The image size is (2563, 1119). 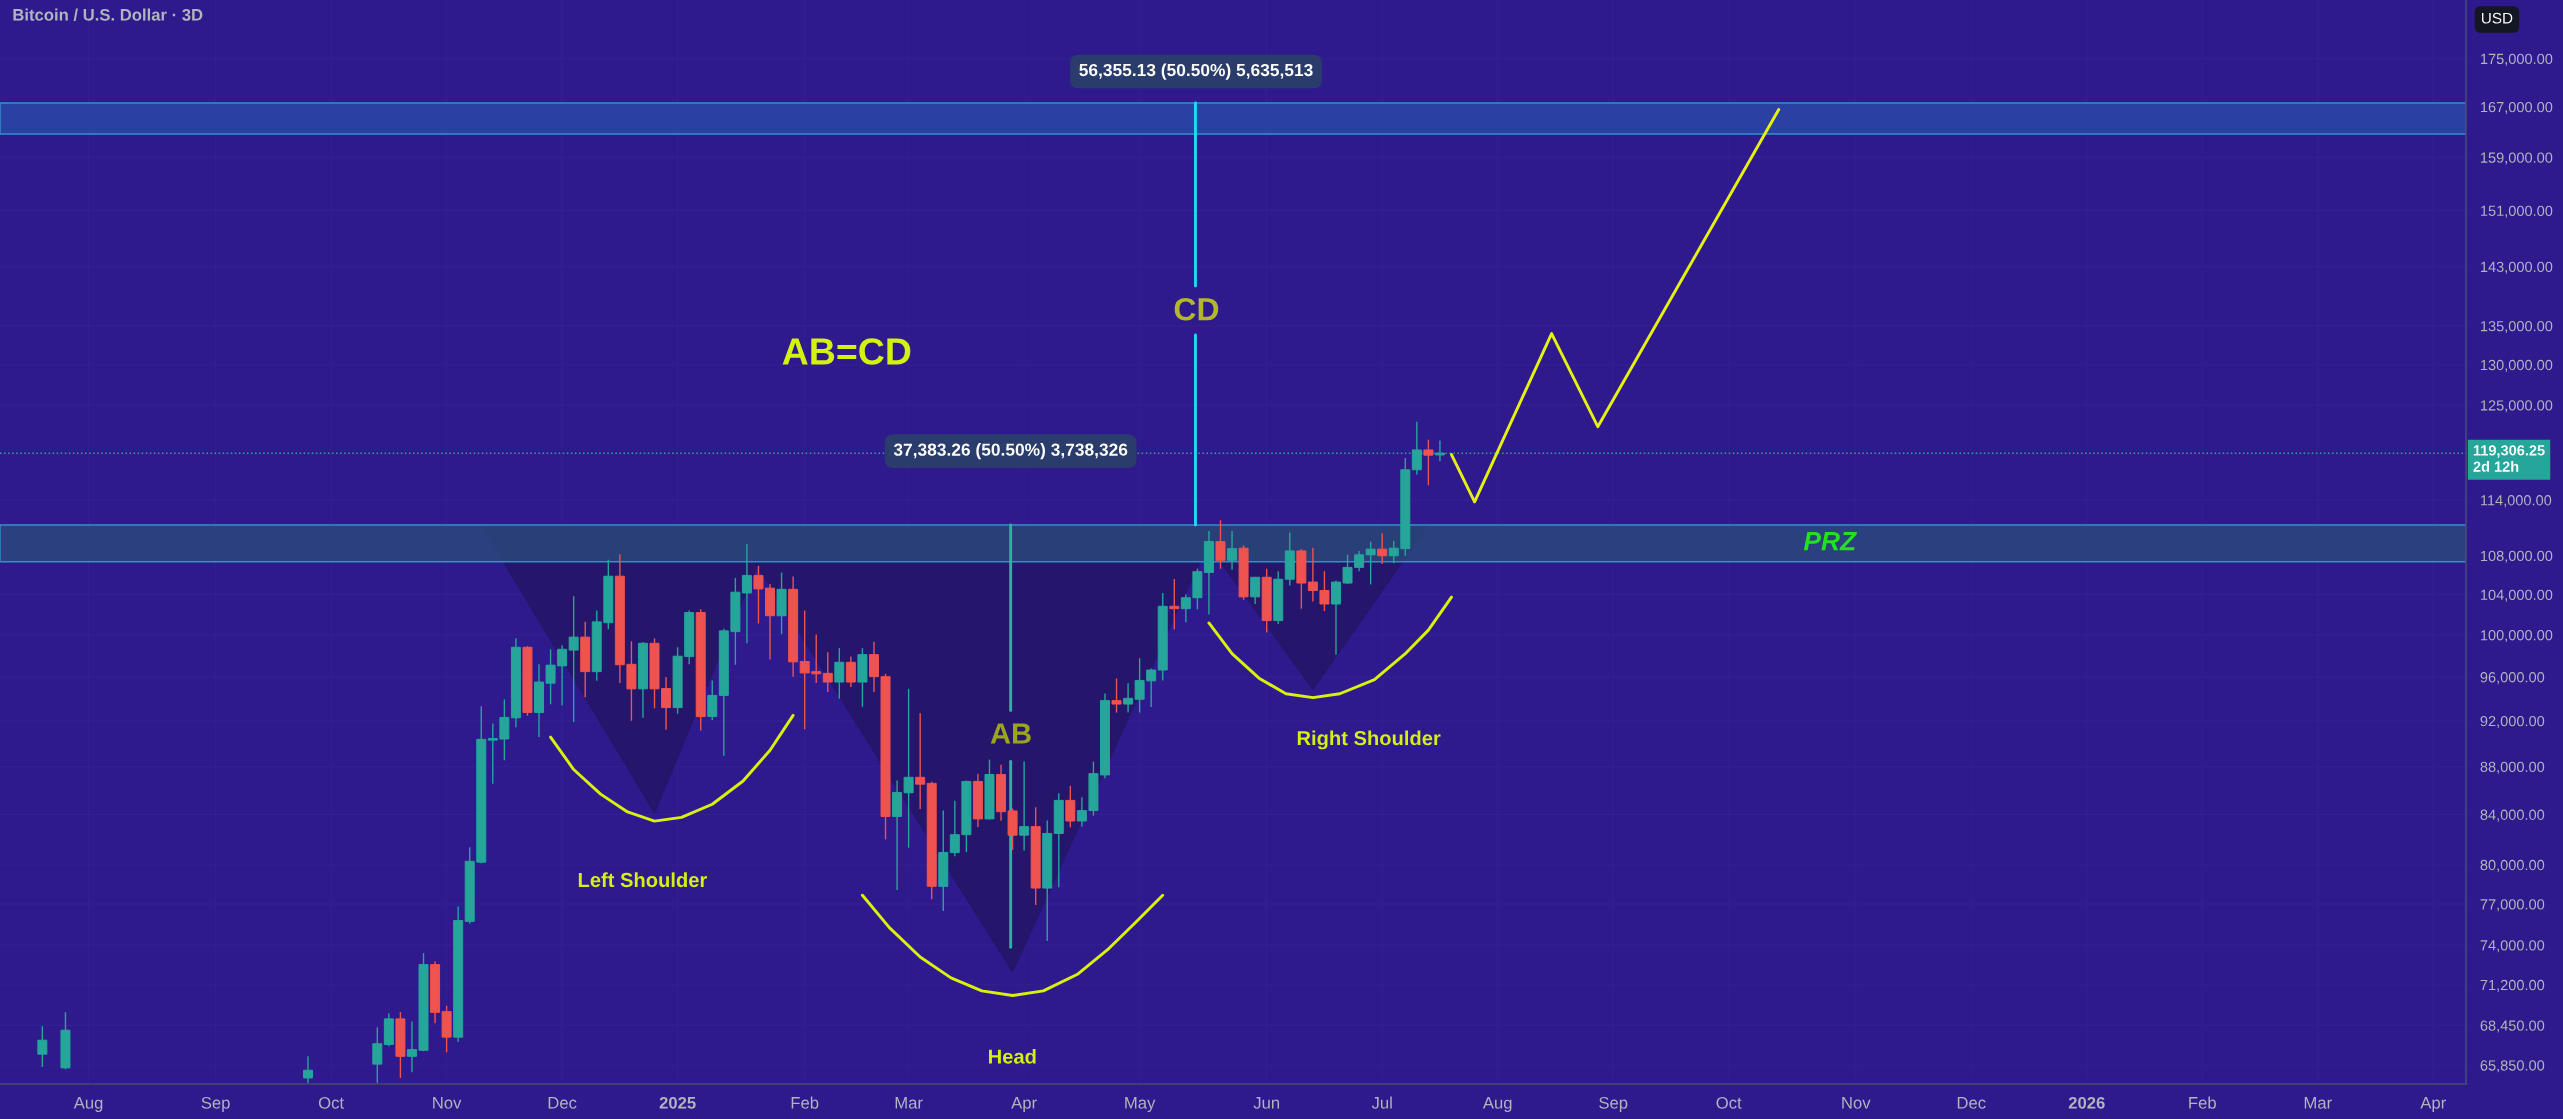 I want to click on y-tick-label: 80,000.00, so click(x=2512, y=865).